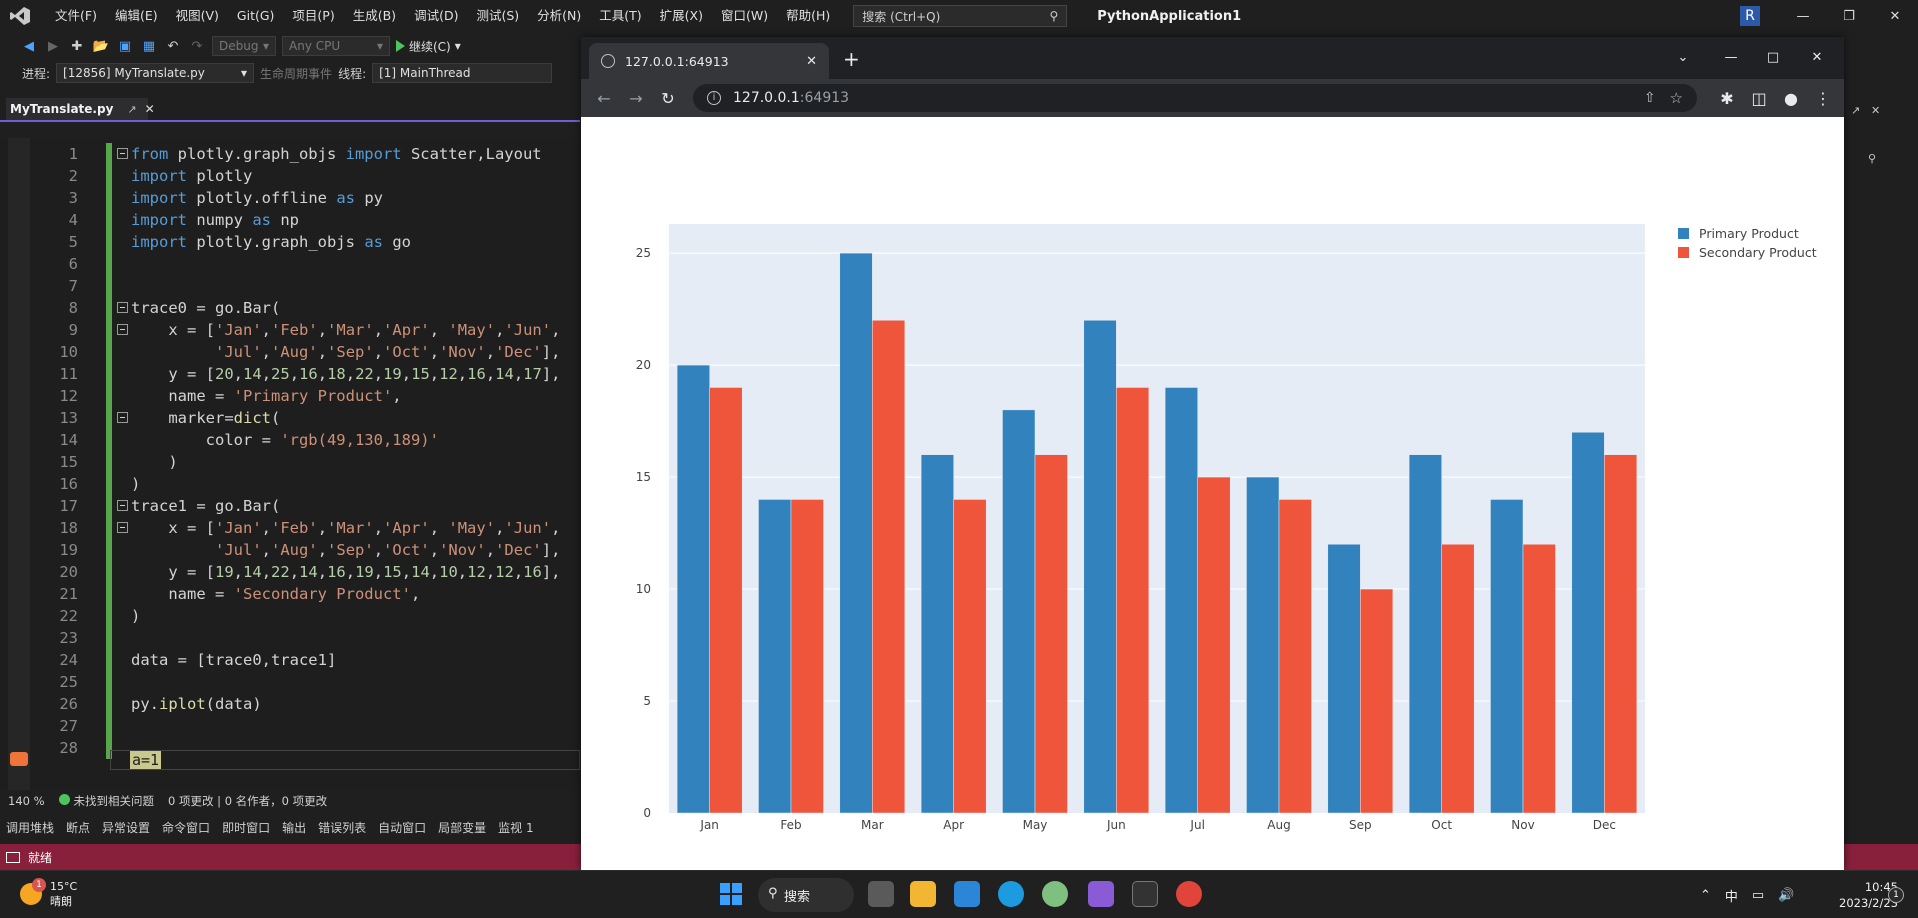  Describe the element at coordinates (1791, 98) in the screenshot. I see `profile-icon: ●` at that location.